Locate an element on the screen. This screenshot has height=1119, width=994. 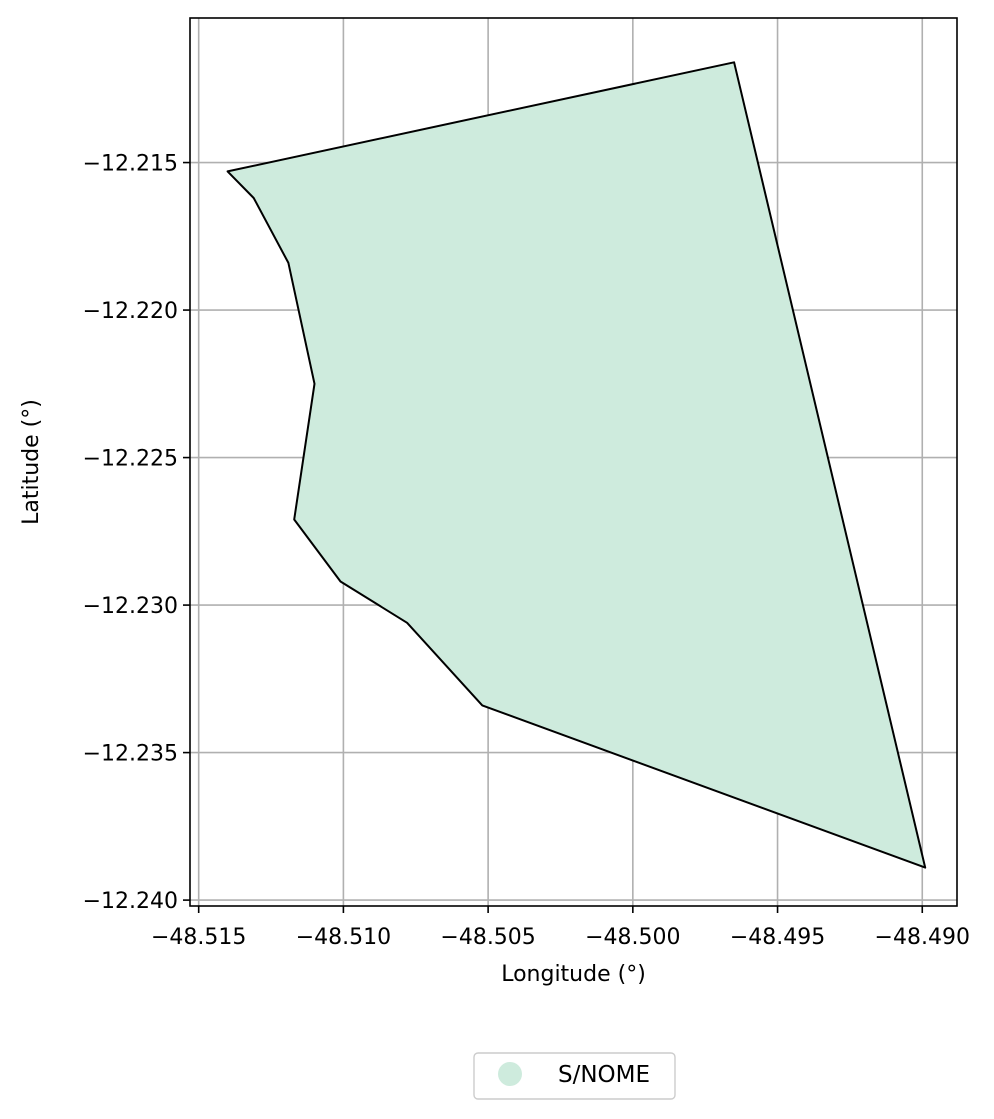
x-tick-label: −48.510 is located at coordinates (343, 937).